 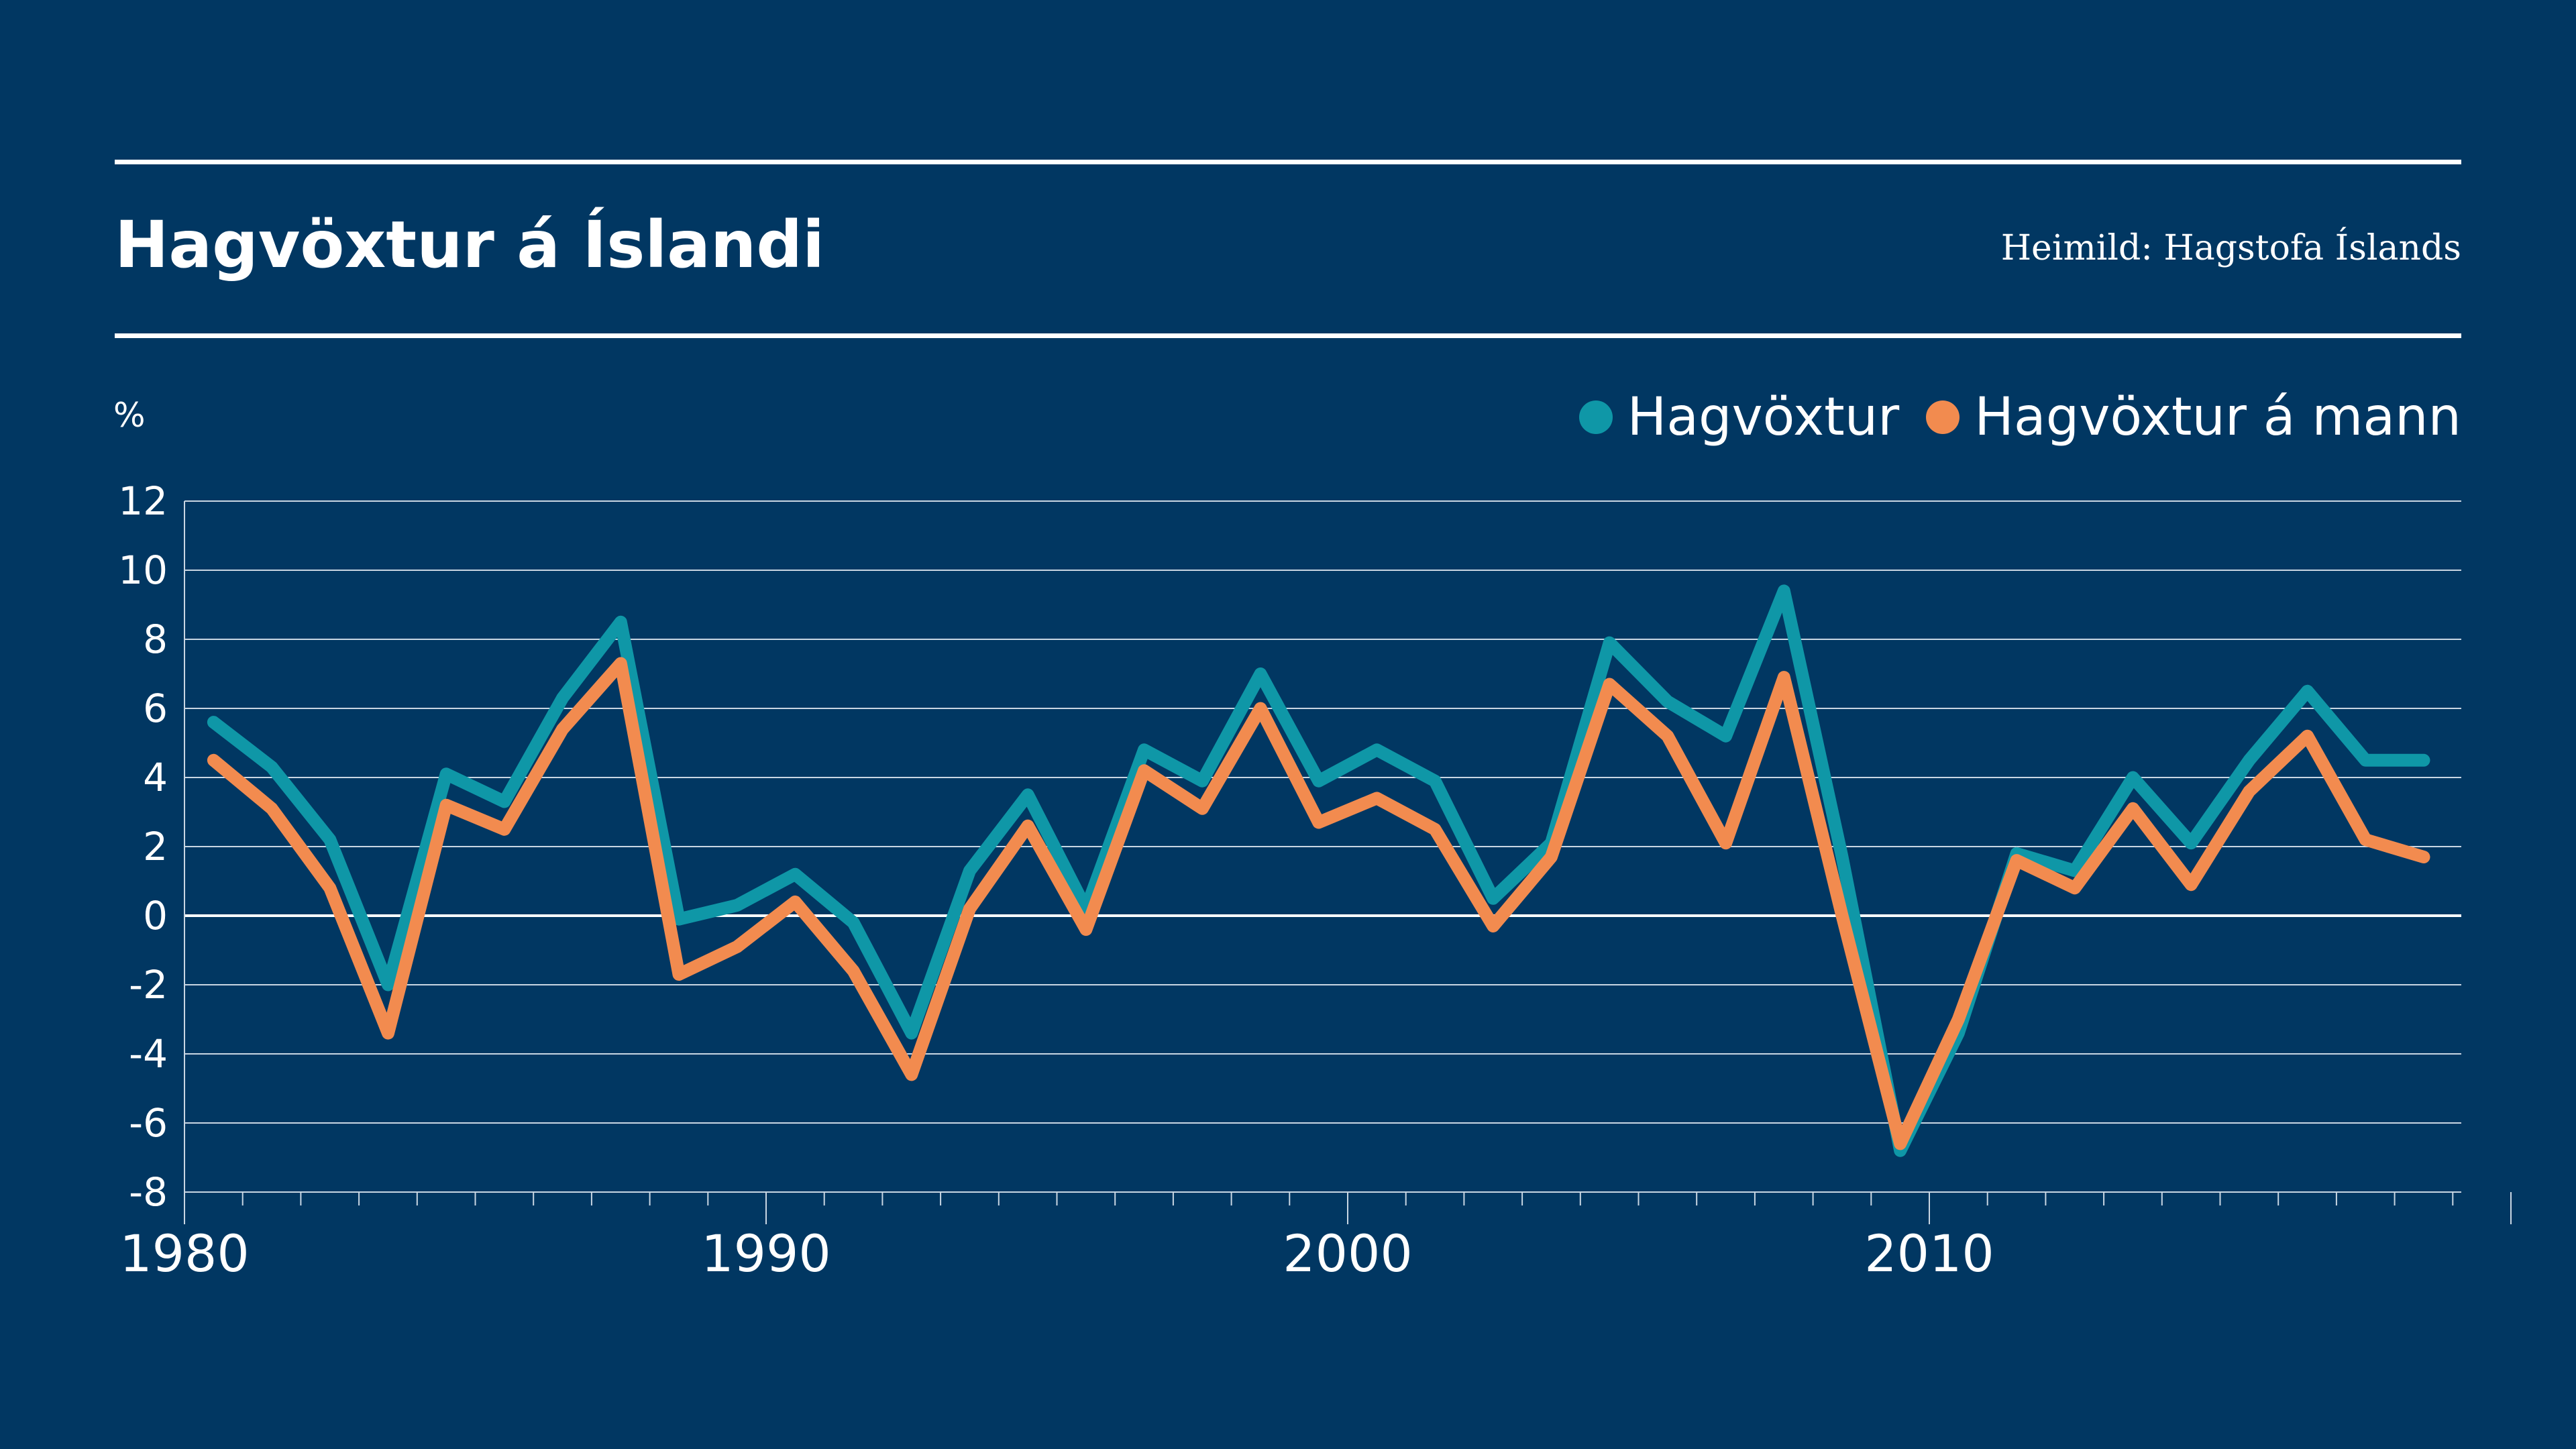 I want to click on y-tick-label: 0, so click(x=155, y=915).